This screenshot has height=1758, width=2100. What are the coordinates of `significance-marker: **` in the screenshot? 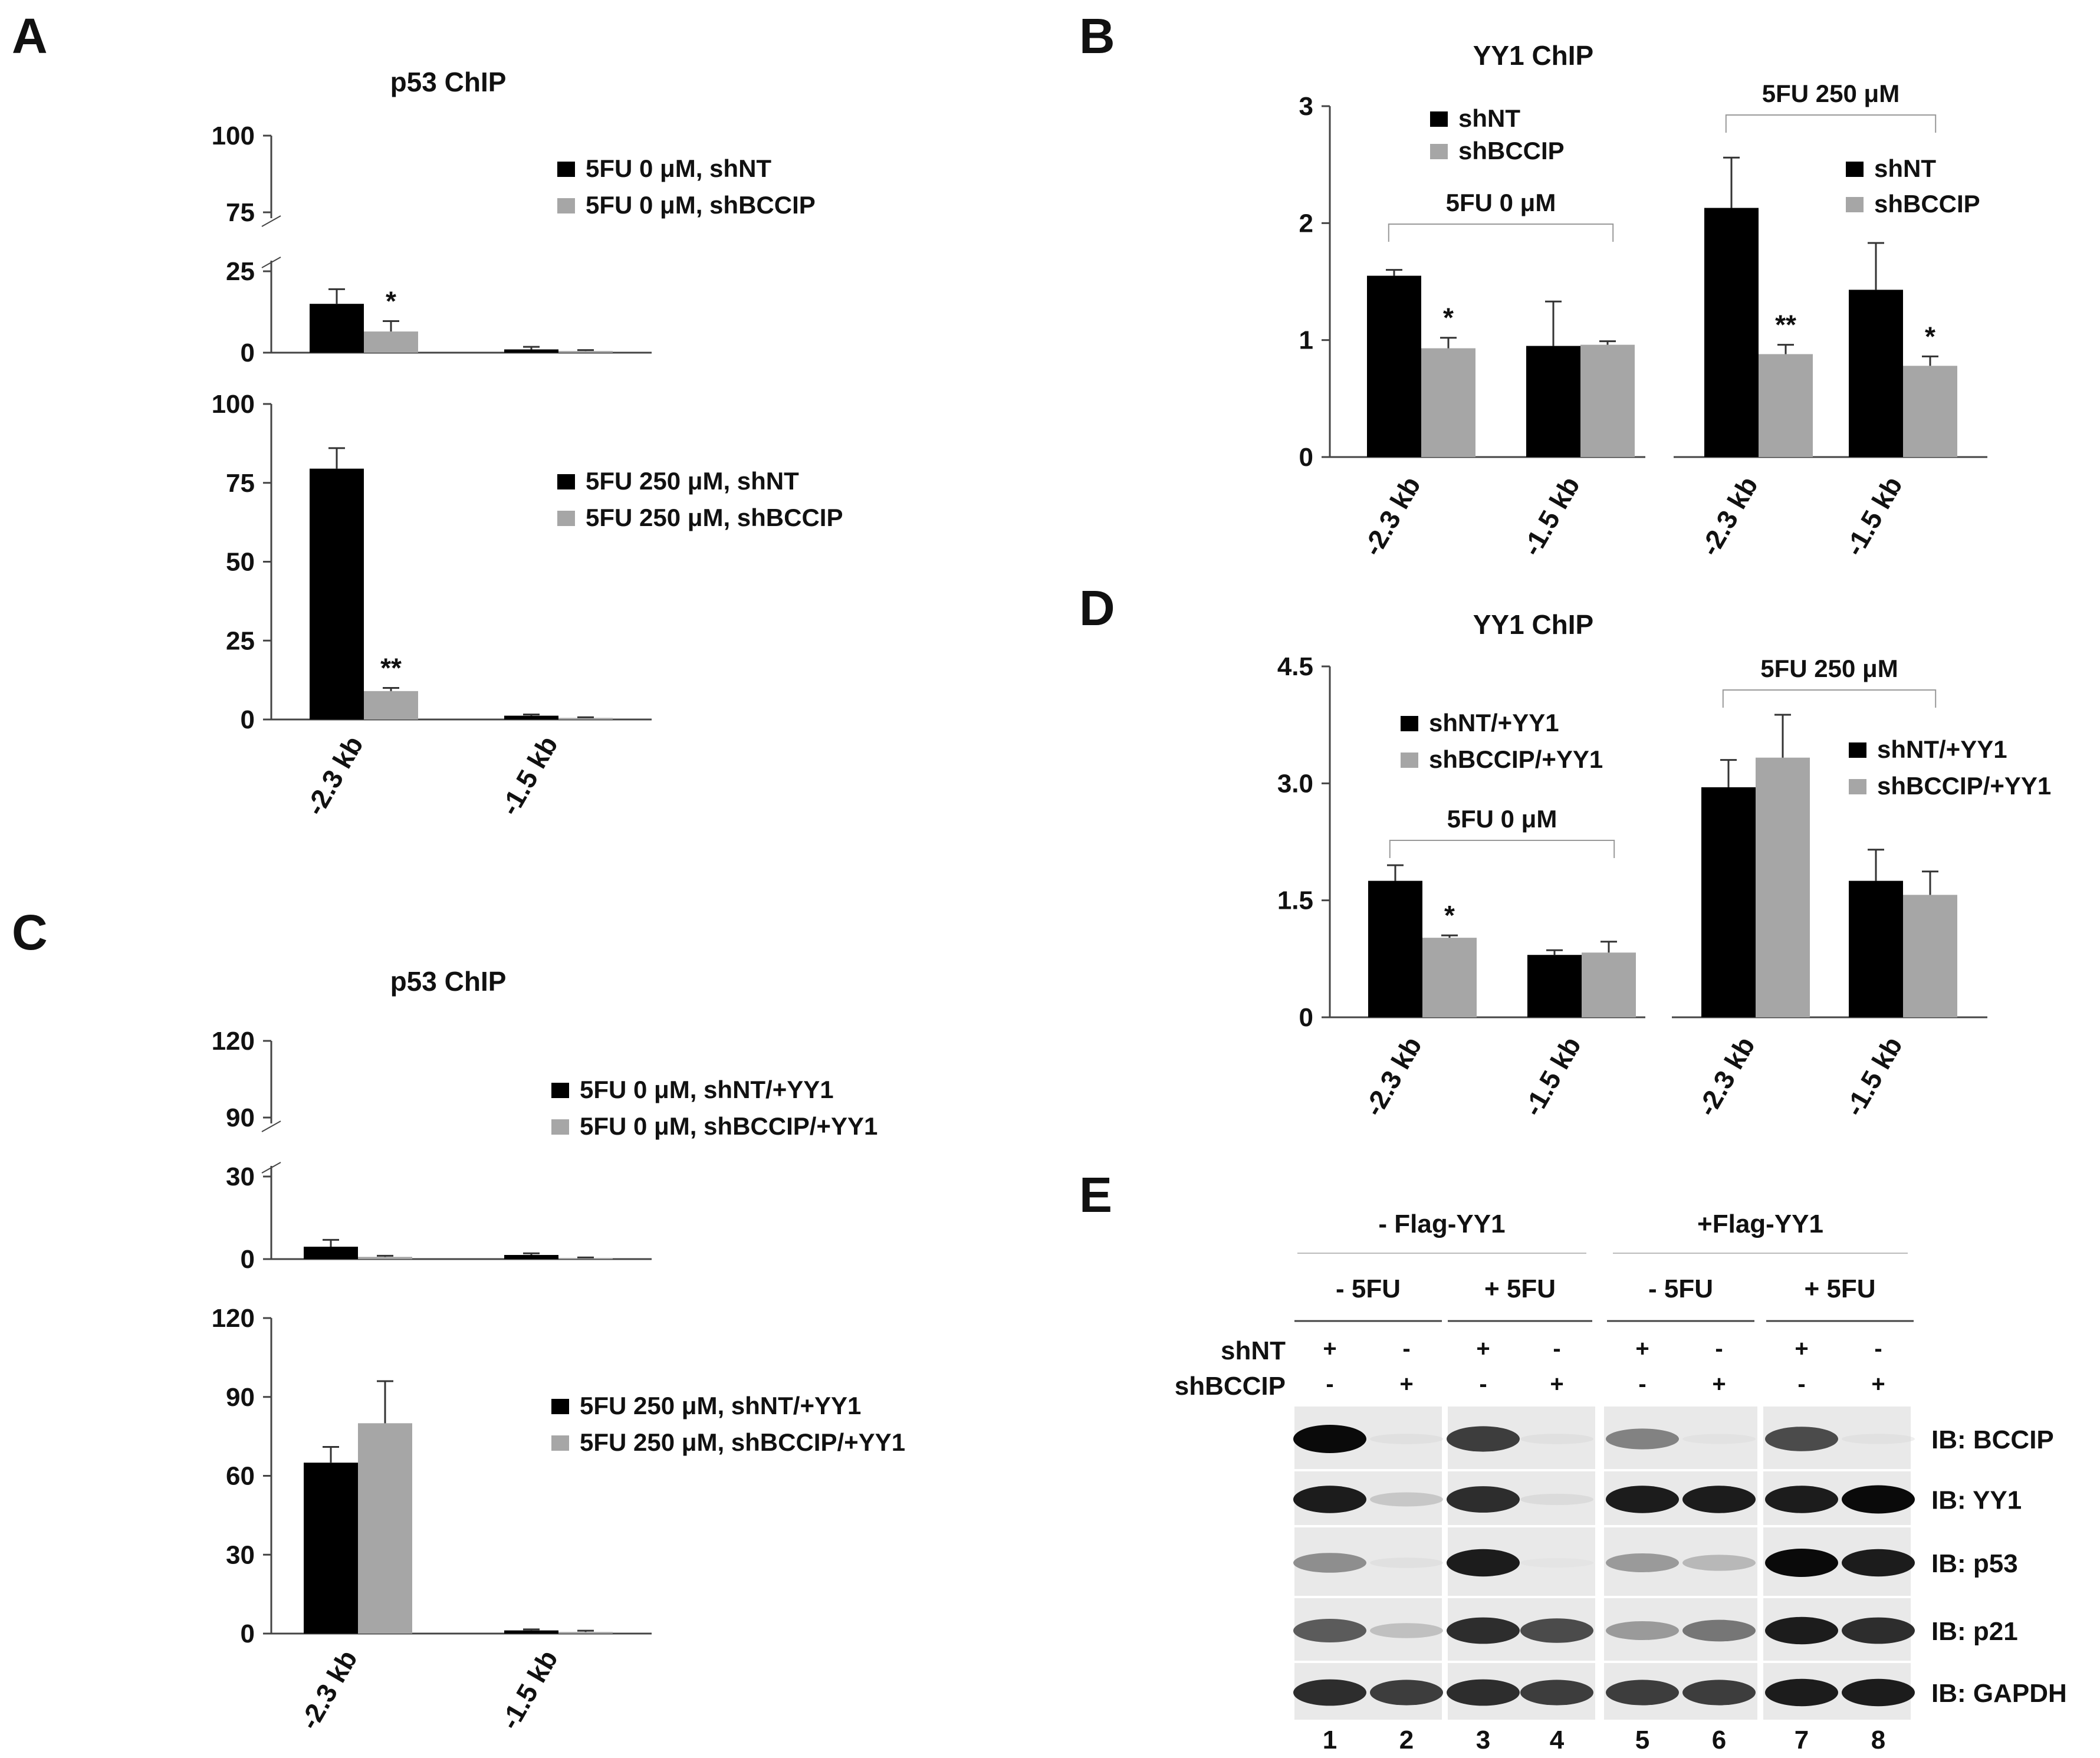 It's located at (1785, 325).